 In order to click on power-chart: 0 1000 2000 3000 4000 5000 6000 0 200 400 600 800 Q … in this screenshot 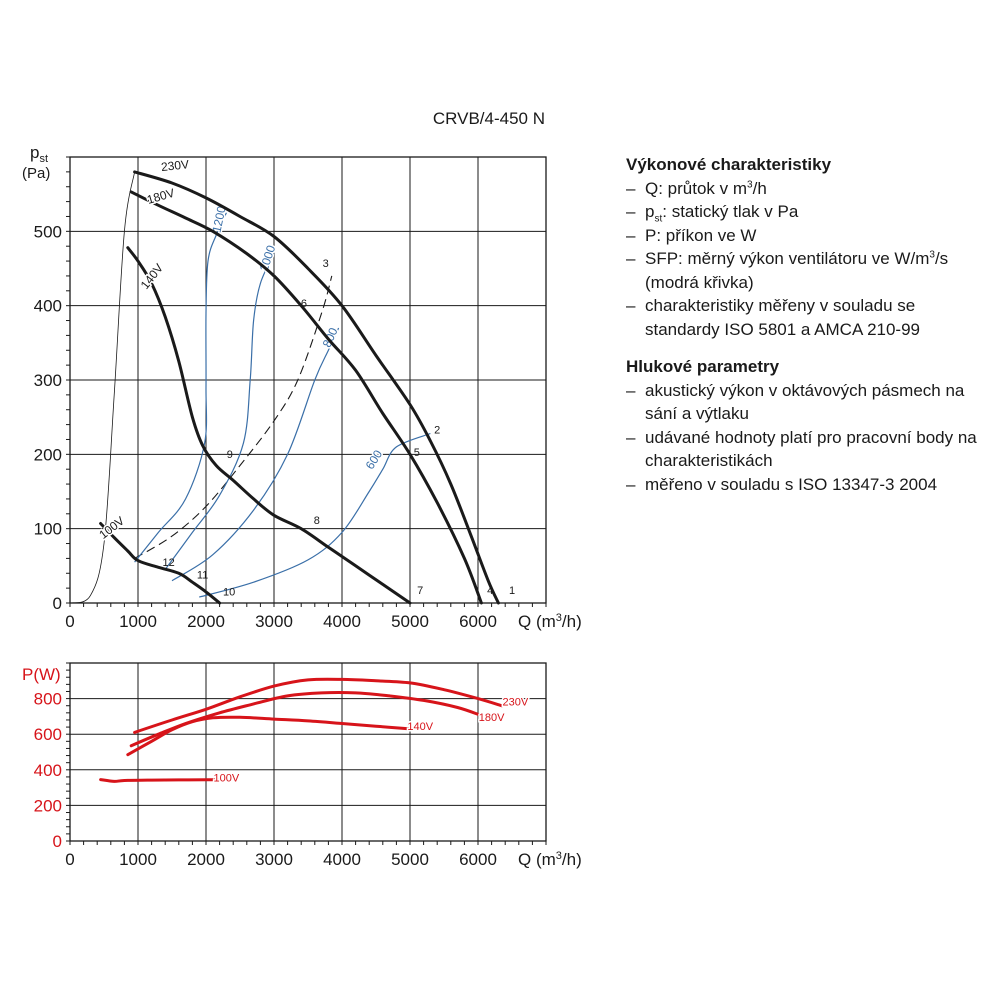, I will do `click(302, 765)`.